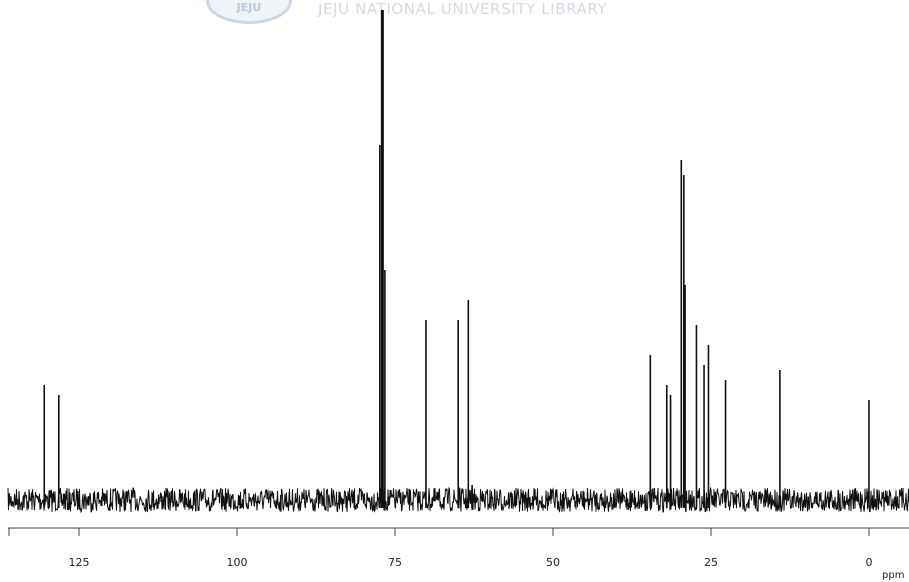 This screenshot has height=582, width=909. I want to click on x-tick-label-125: 125, so click(79, 562).